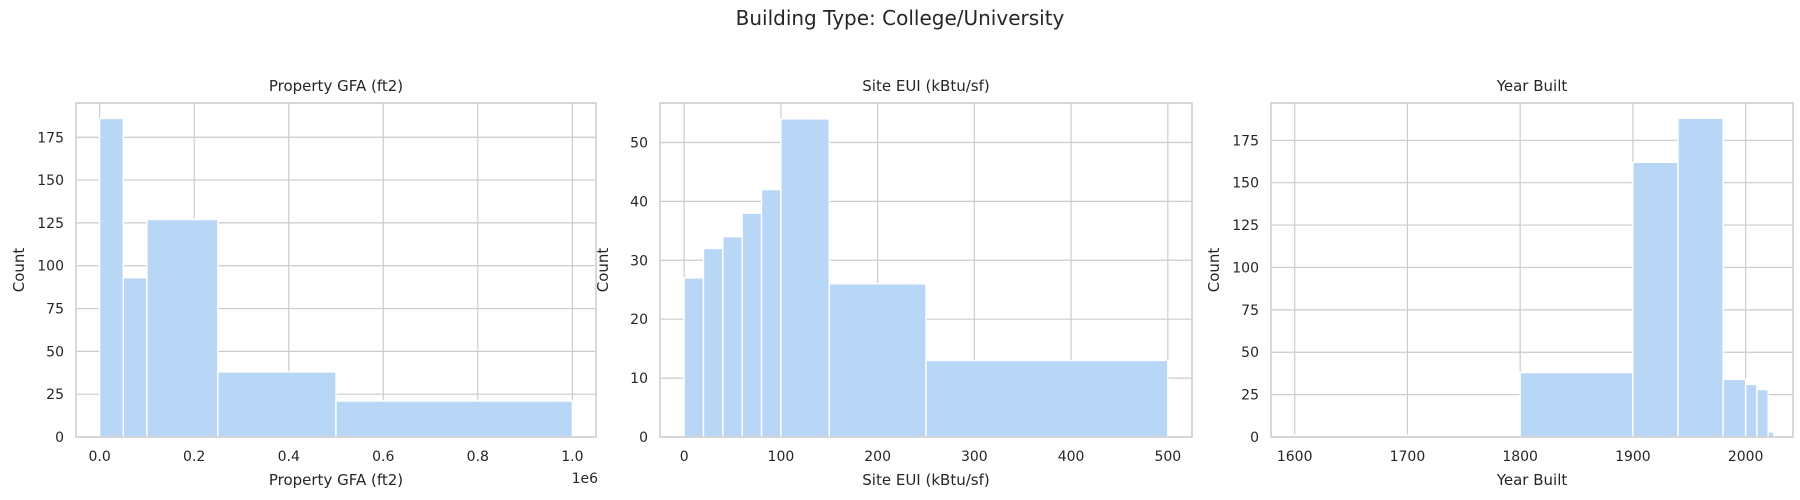 This screenshot has width=1800, height=500. I want to click on x-tick-label: 1700, so click(1408, 457).